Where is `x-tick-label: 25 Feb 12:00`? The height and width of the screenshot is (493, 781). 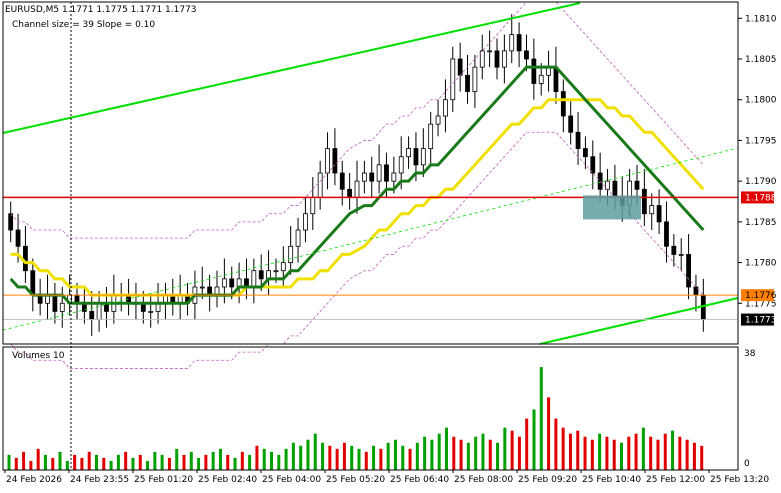 x-tick-label: 25 Feb 12:00 is located at coordinates (675, 480).